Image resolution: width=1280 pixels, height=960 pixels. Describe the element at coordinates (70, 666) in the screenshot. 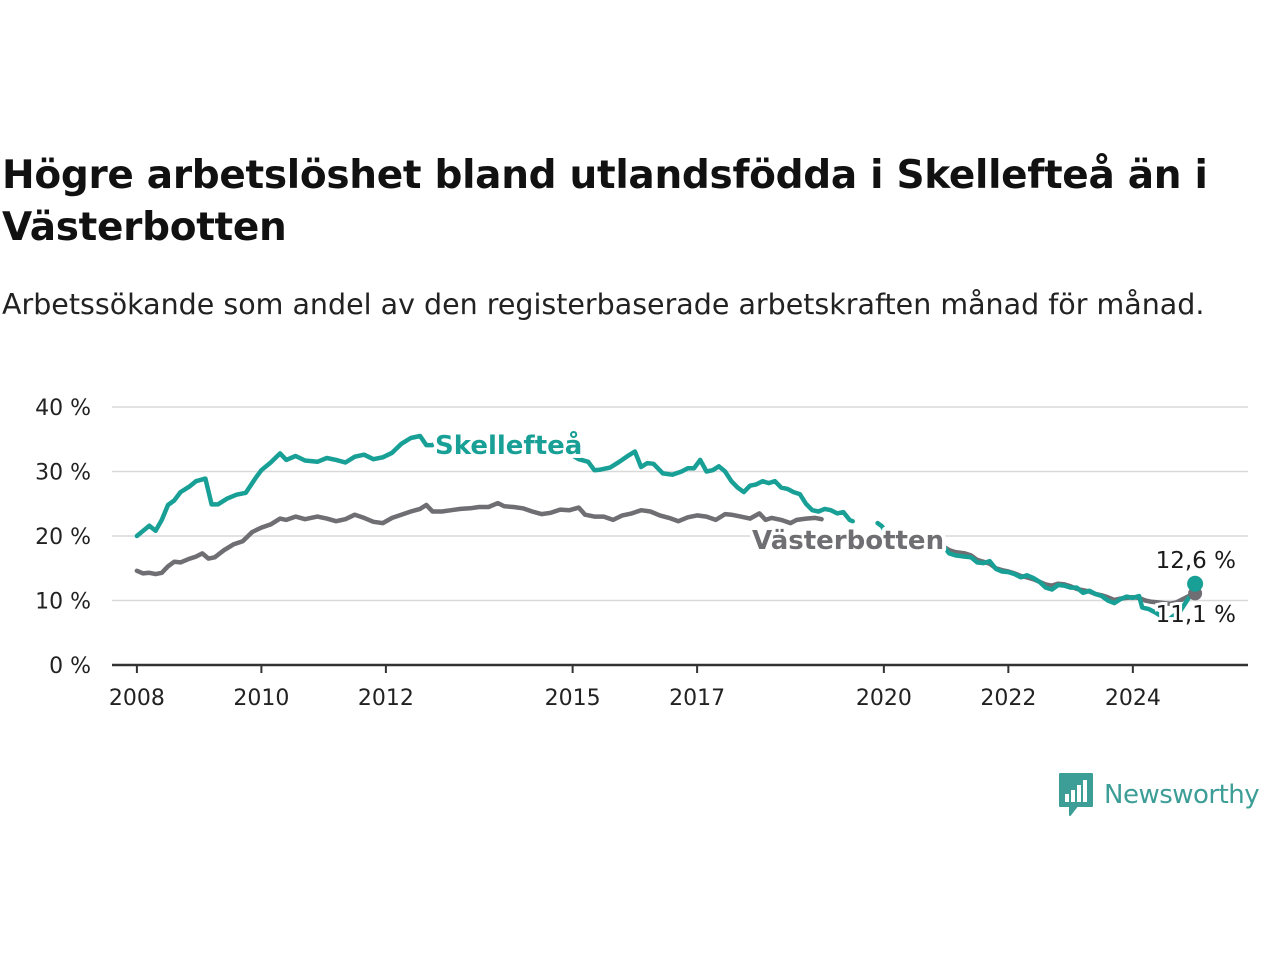

I see `y-tick-label: 0 %` at that location.